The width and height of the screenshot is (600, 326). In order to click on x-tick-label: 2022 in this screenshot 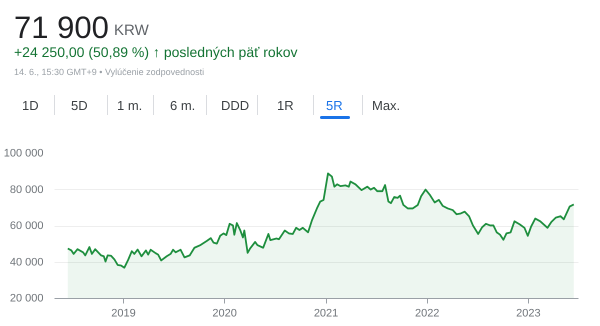, I will do `click(427, 314)`.